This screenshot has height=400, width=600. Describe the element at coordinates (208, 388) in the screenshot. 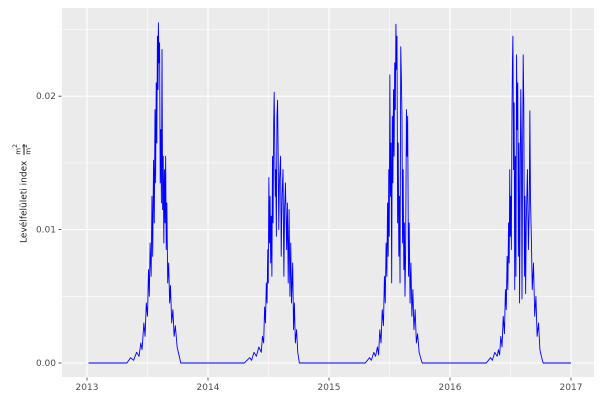

I see `x-tick-label-2014: 2014` at that location.